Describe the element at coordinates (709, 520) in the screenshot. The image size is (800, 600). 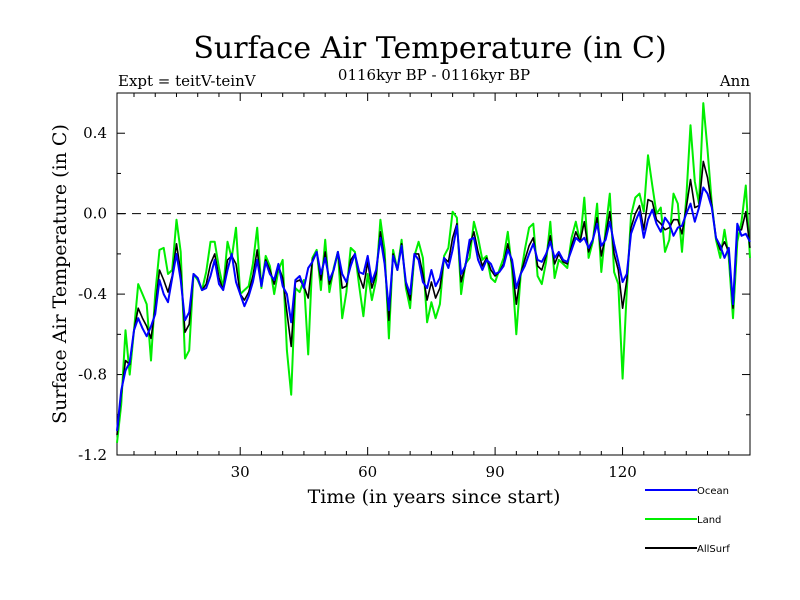
I see `legend-label-land: Land` at that location.